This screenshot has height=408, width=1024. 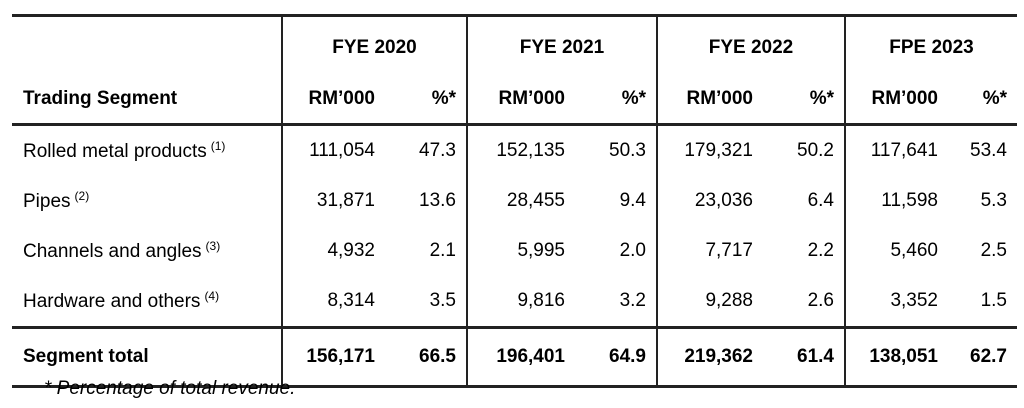 I want to click on header-blank-cell, so click(x=147, y=44).